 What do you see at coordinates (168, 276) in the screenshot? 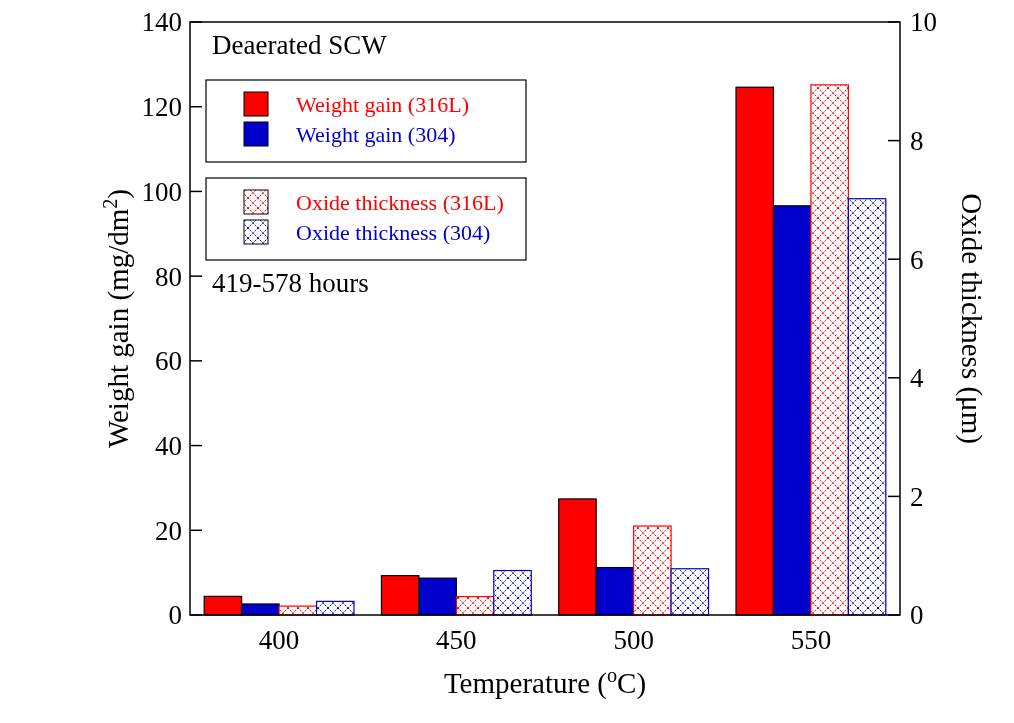
I see `y-tick-label: 80` at bounding box center [168, 276].